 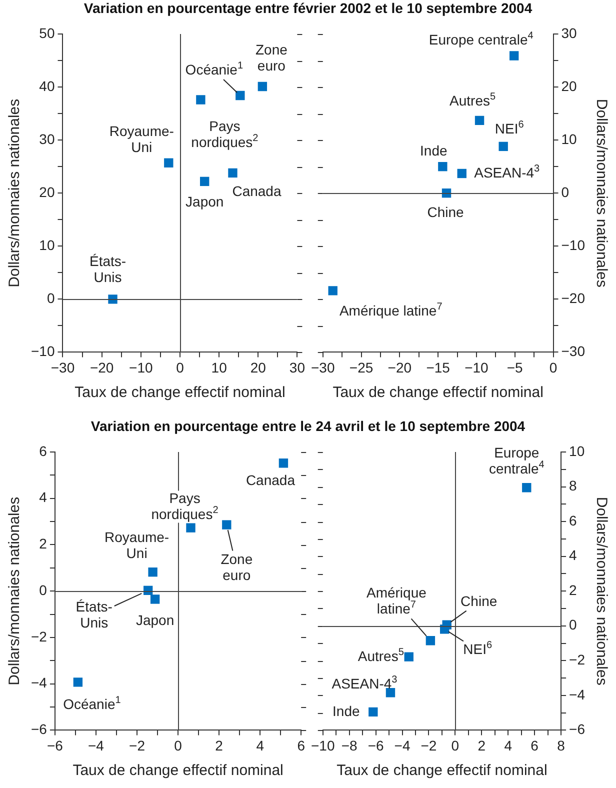 What do you see at coordinates (438, 367) in the screenshot?
I see `x-tick-label: −15` at bounding box center [438, 367].